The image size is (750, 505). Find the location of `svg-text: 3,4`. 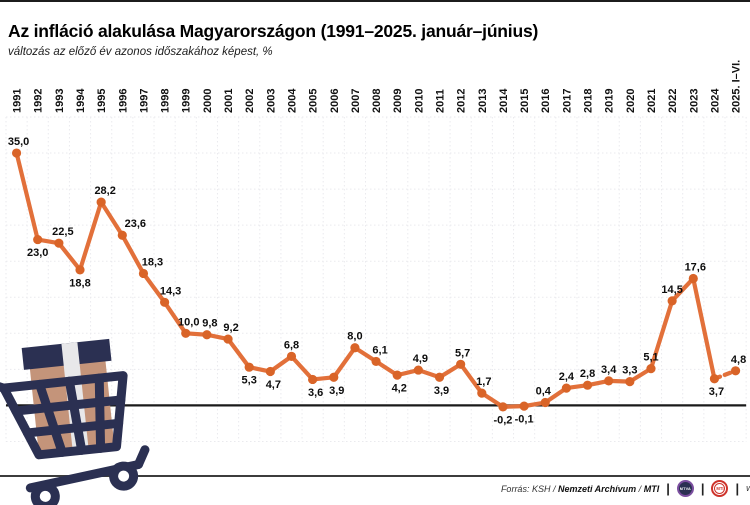

svg-text: 3,4 is located at coordinates (609, 370).